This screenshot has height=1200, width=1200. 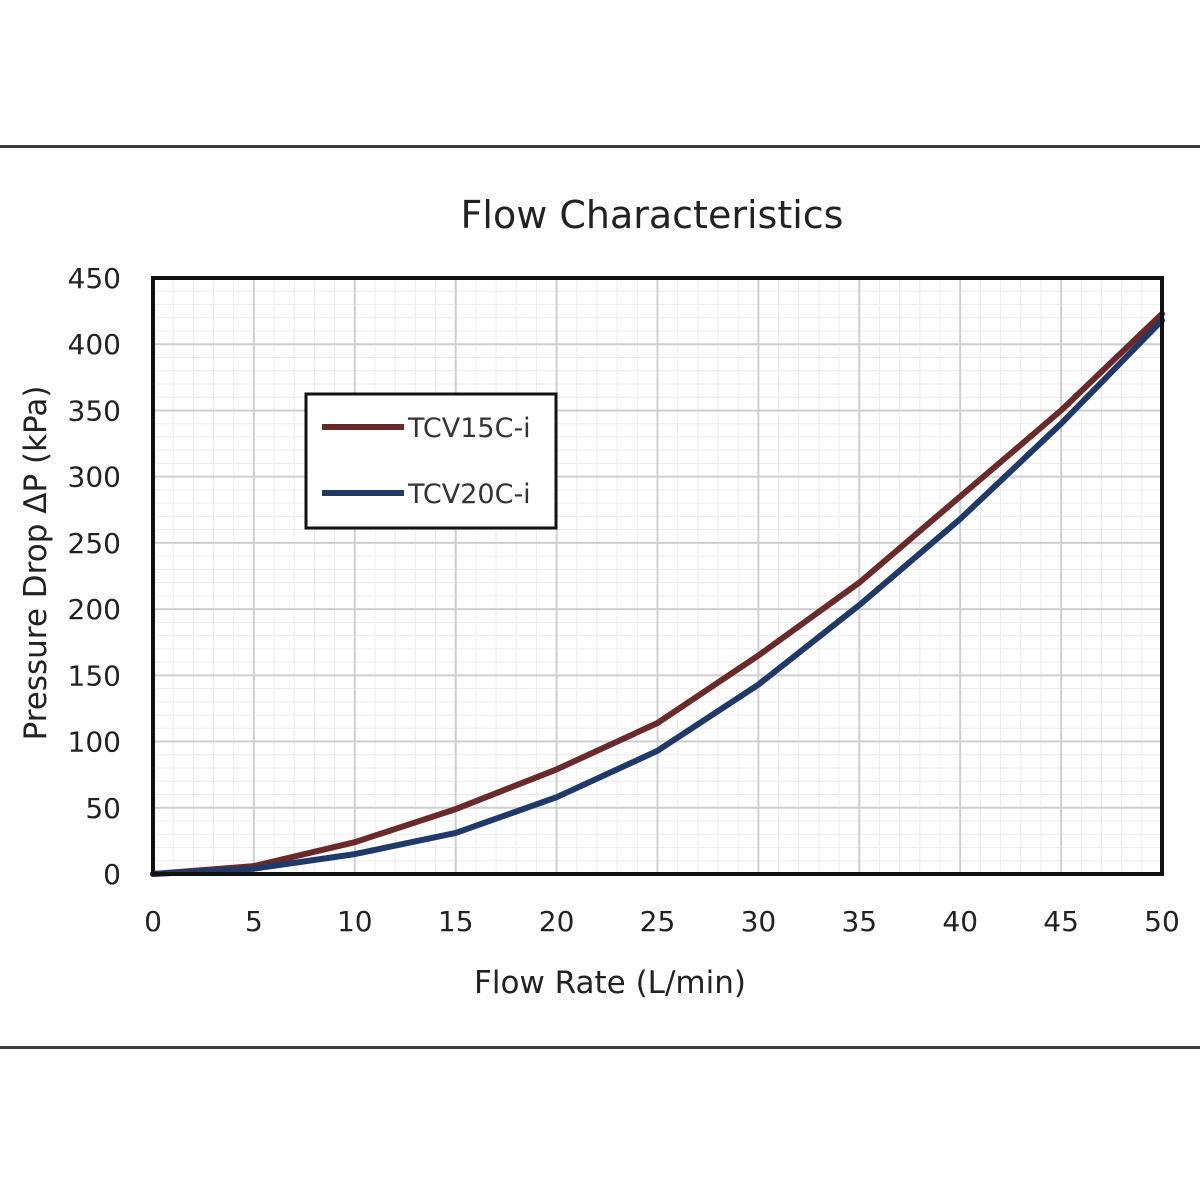 What do you see at coordinates (600, 1047) in the screenshot?
I see `bottom-rule` at bounding box center [600, 1047].